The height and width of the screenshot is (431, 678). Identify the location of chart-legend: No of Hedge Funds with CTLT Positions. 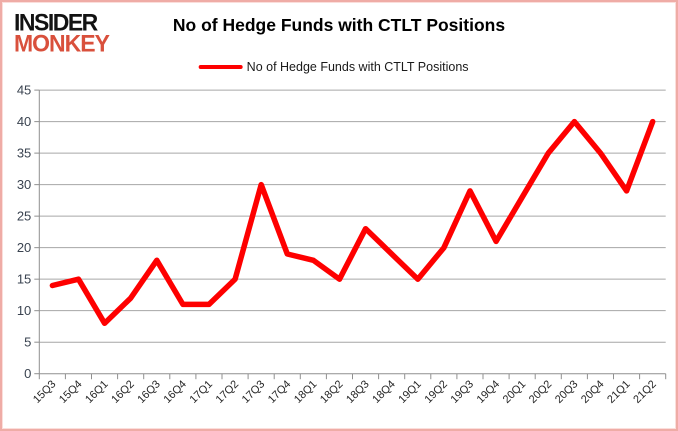
(333, 67).